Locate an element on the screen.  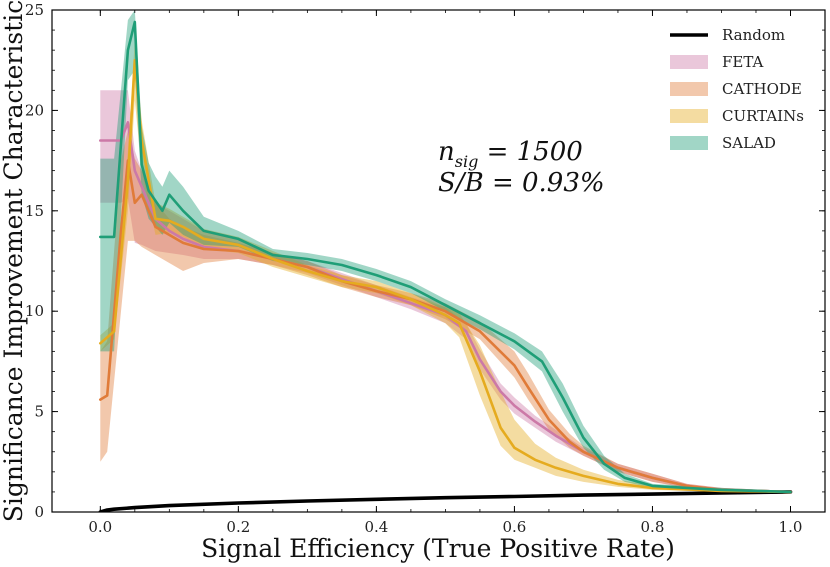
x-tick-label: 0.8 is located at coordinates (653, 527).